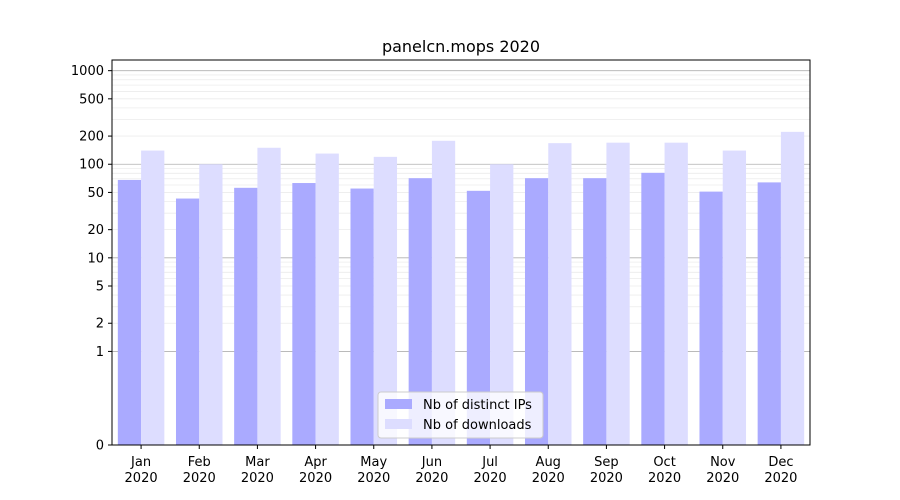  Describe the element at coordinates (734, 297) in the screenshot. I see `bar-downloads-nov` at that location.